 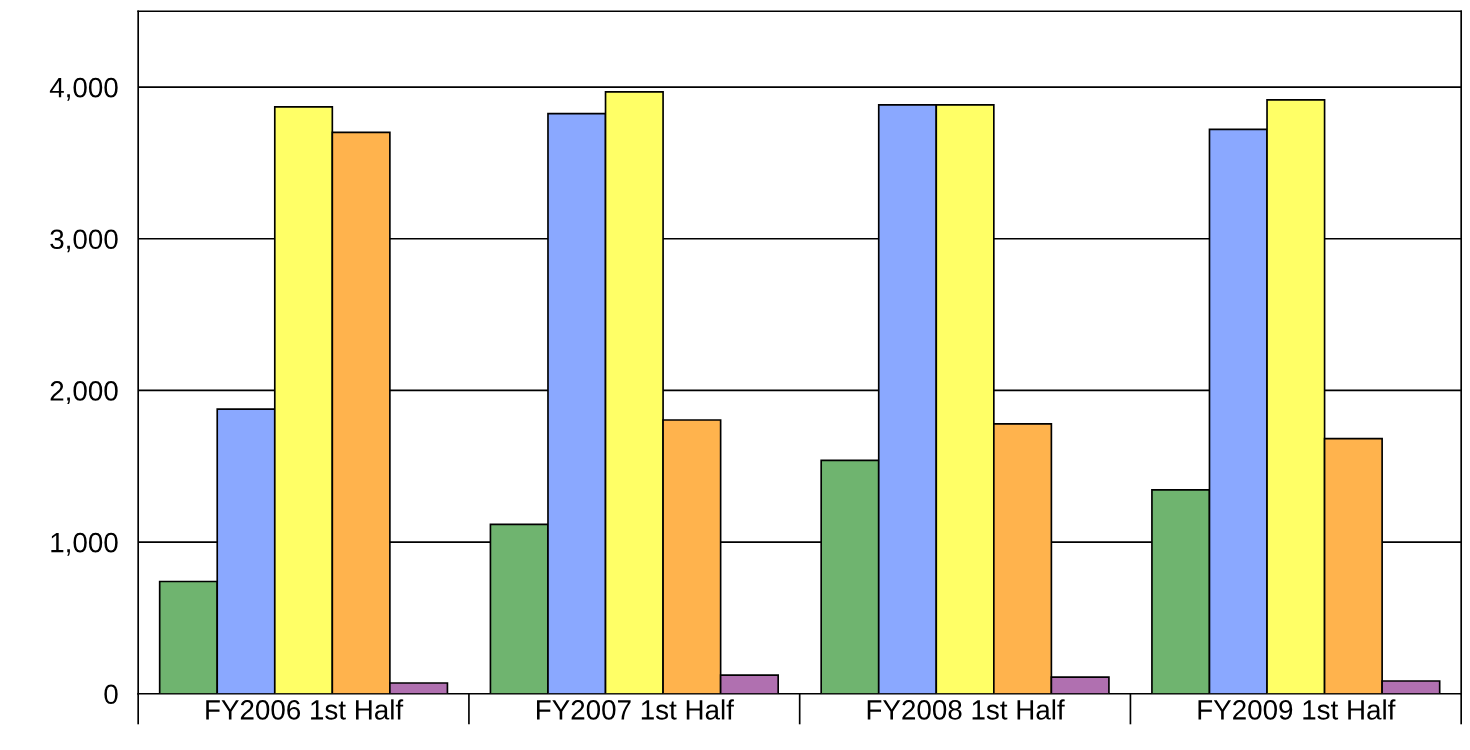 I want to click on x-tick-label: FY2006 1st Half, so click(x=305, y=709).